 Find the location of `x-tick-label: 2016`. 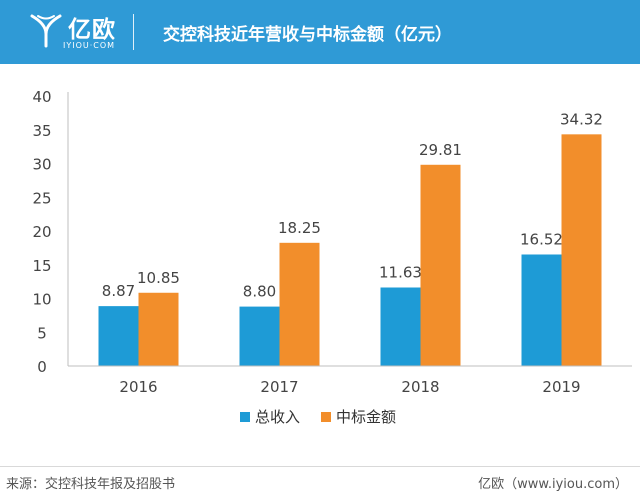

x-tick-label: 2016 is located at coordinates (138, 387).